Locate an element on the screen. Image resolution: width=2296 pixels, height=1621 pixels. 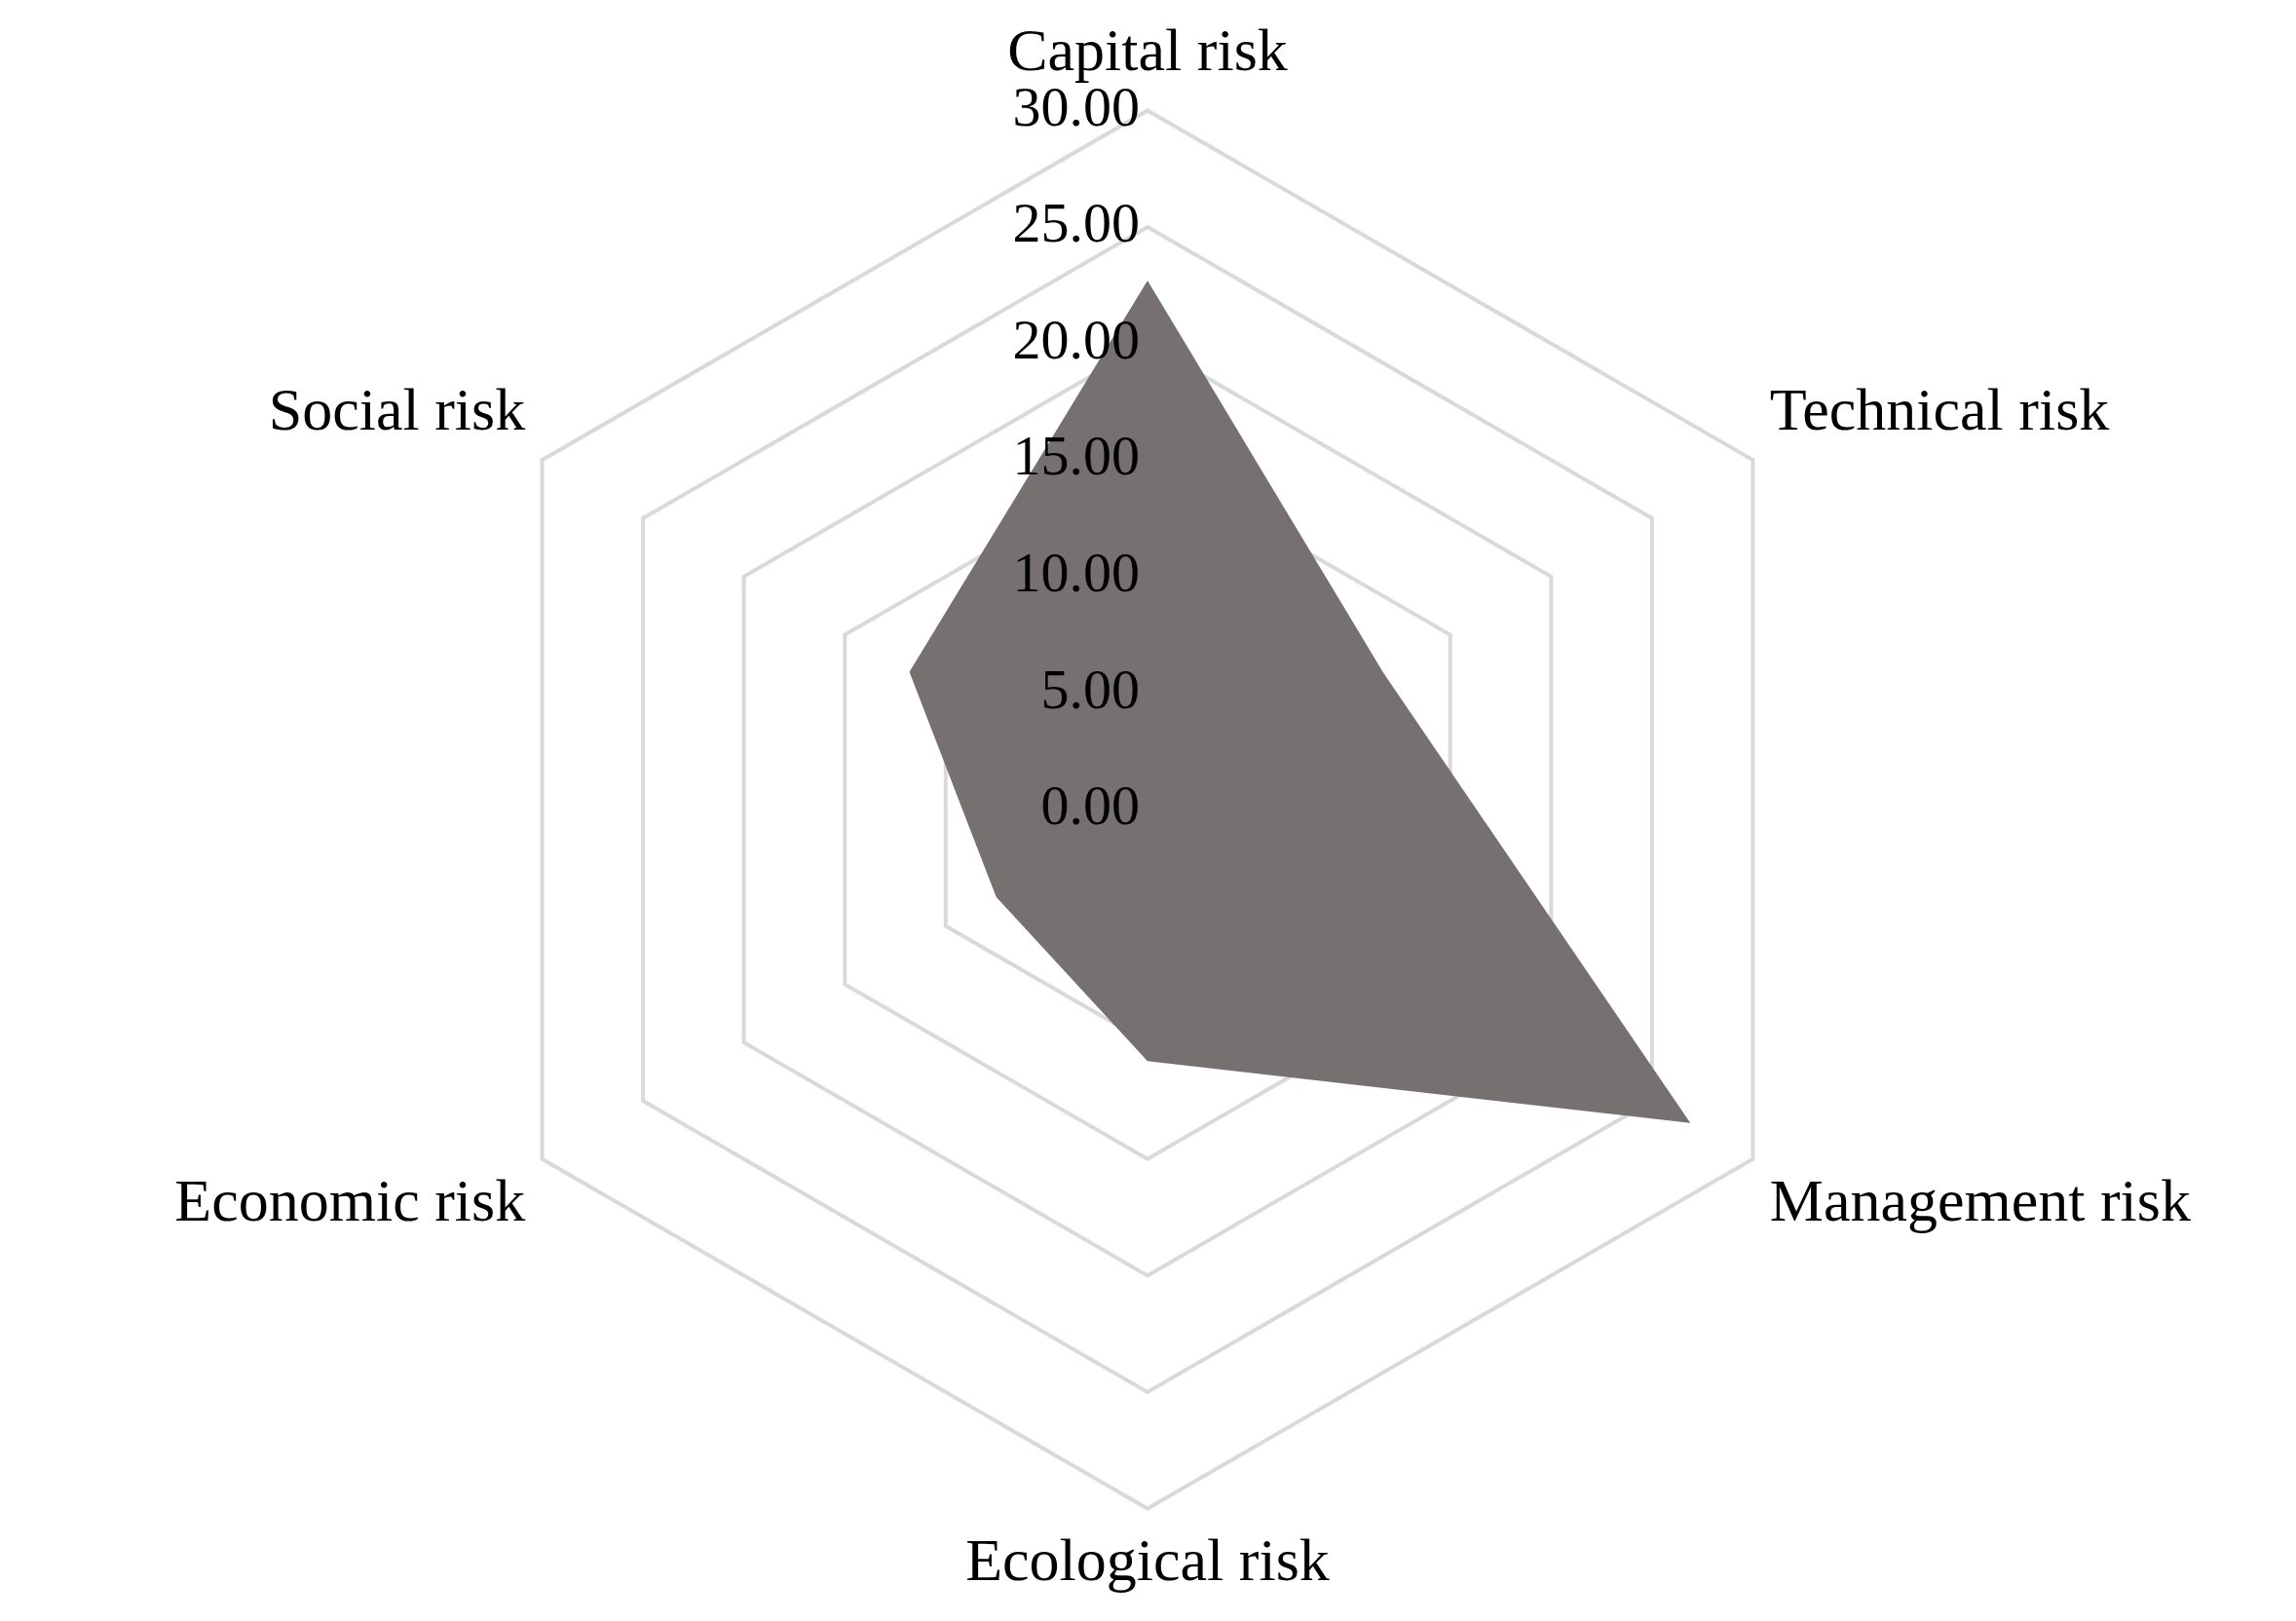
spoke-label: Management risk is located at coordinates (1980, 1200).